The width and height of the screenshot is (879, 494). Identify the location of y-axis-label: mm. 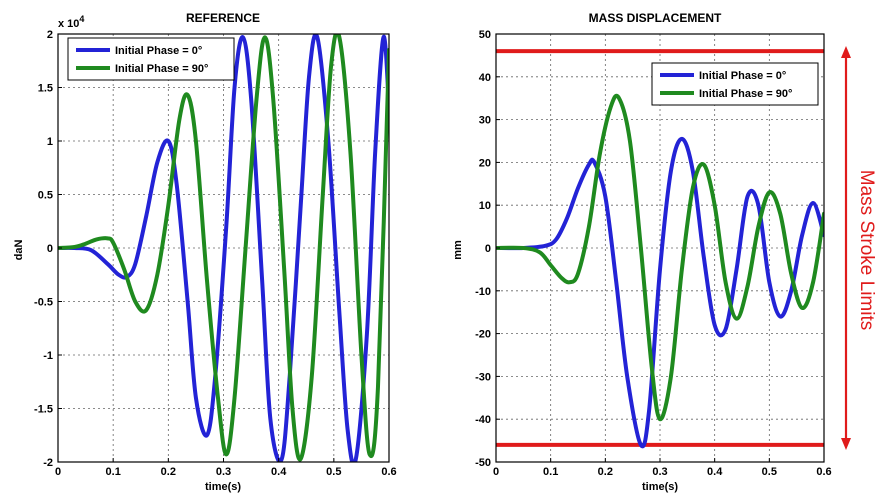
(458, 250).